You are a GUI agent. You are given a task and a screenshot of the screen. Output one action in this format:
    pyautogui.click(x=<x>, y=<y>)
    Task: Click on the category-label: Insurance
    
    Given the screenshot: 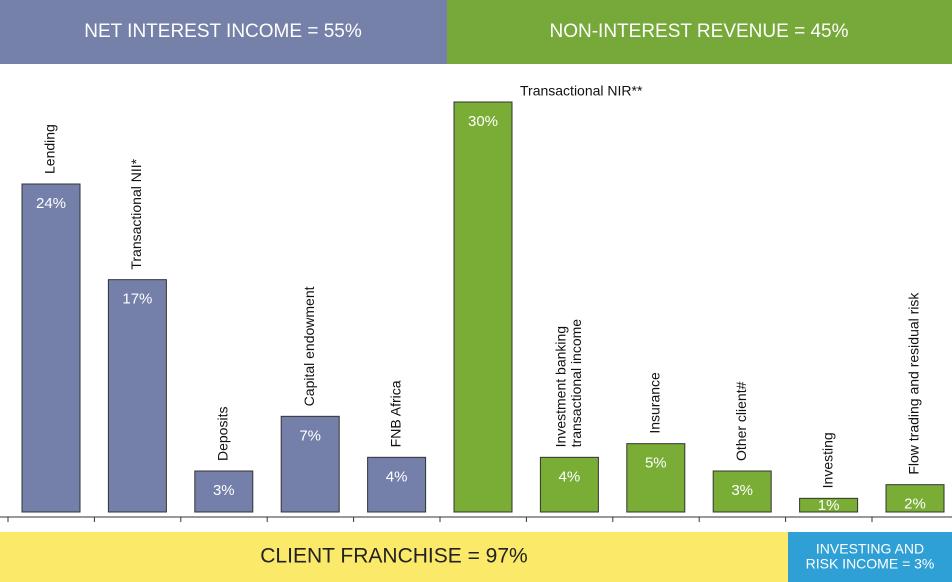 What is the action you would take?
    pyautogui.click(x=655, y=403)
    